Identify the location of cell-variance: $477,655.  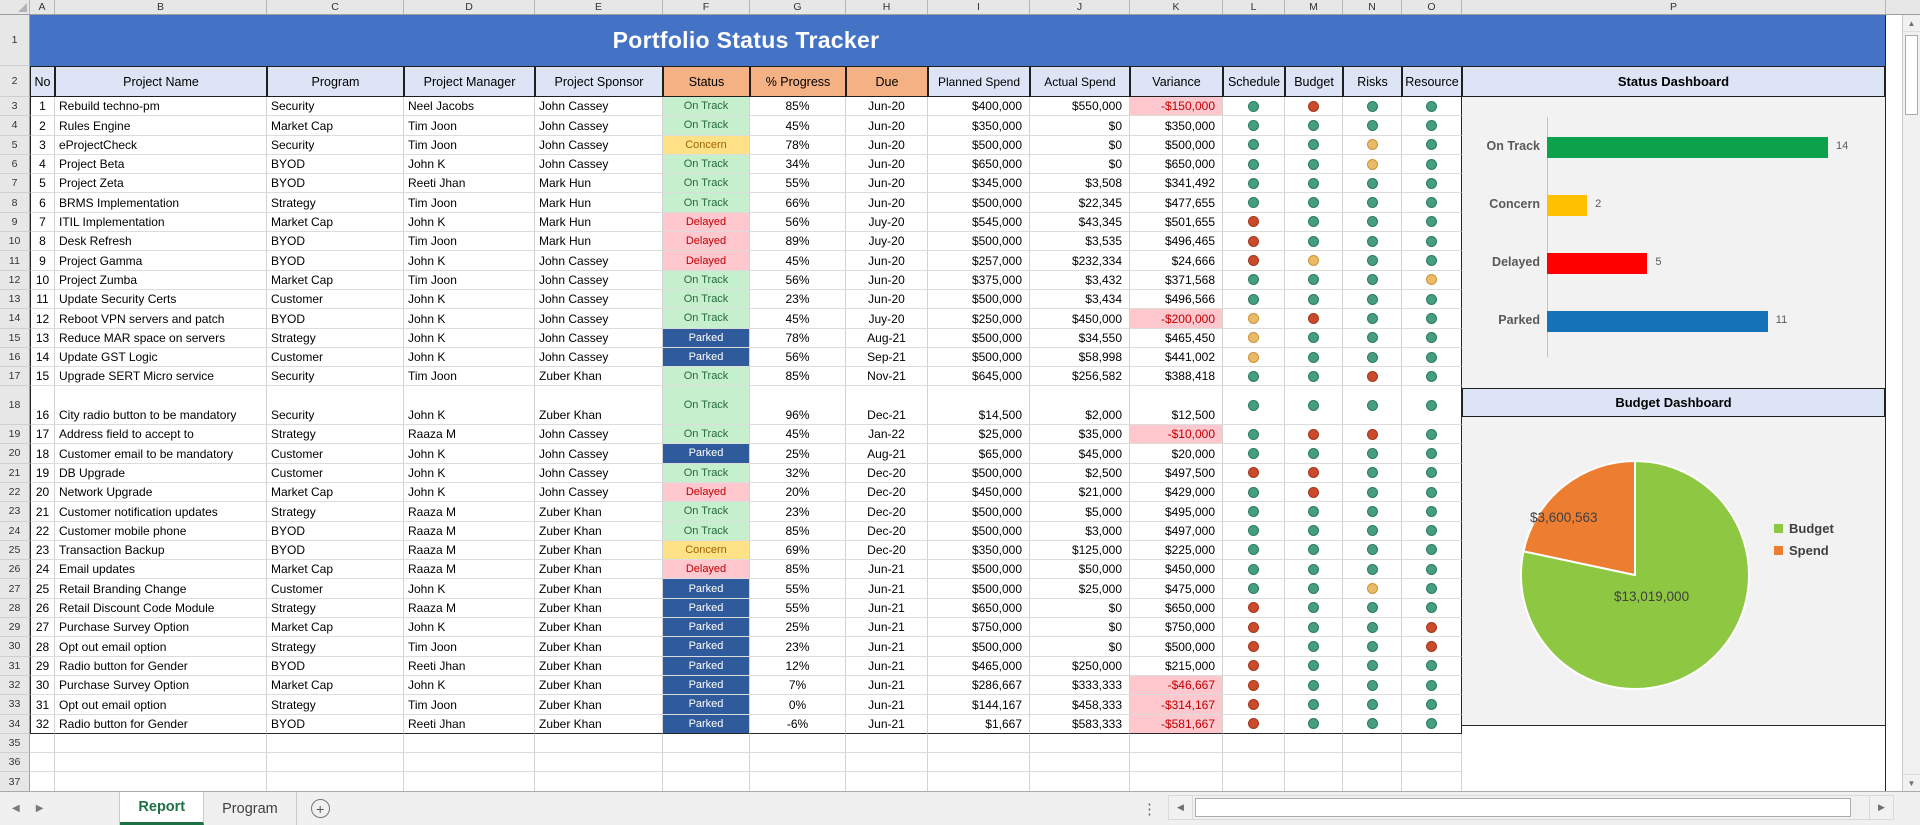
(1176, 203).